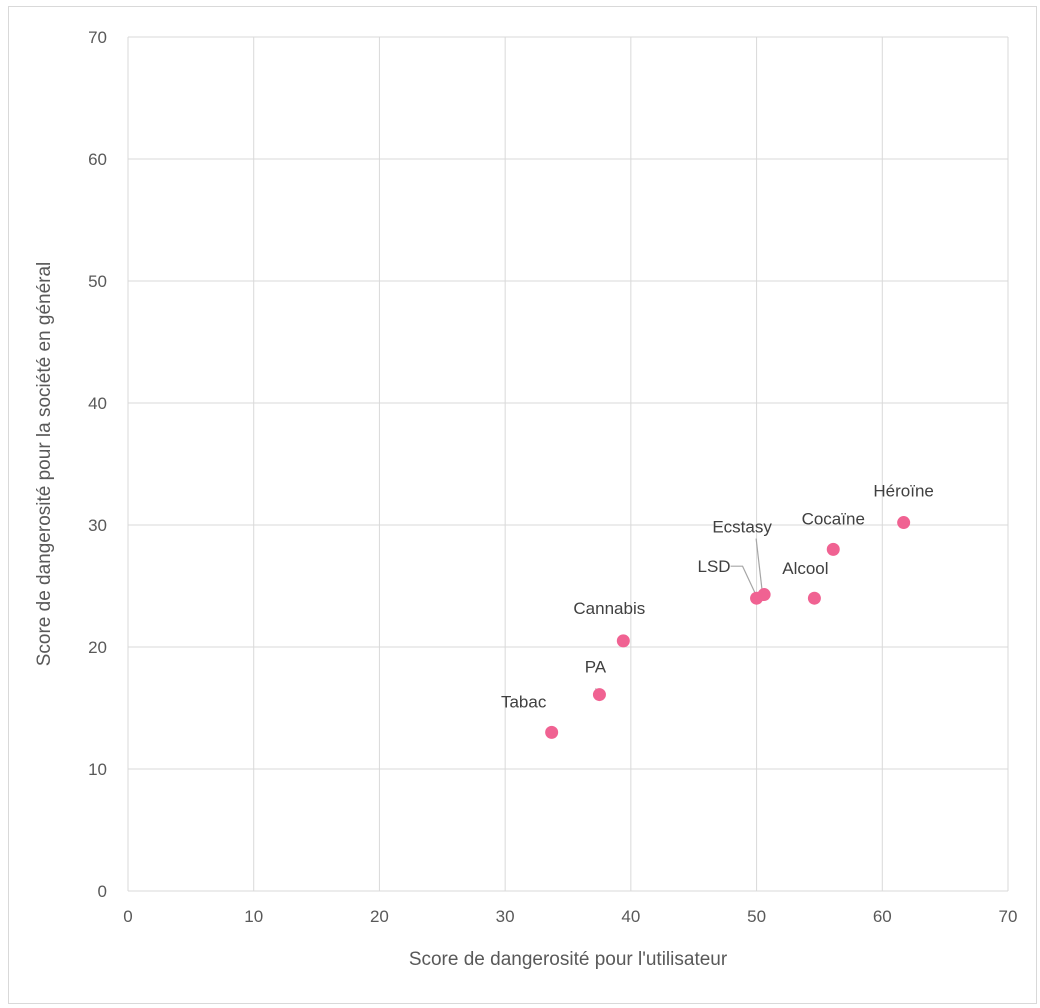 Image resolution: width=1040 pixels, height=1008 pixels. I want to click on point-label: Alcool, so click(805, 568).